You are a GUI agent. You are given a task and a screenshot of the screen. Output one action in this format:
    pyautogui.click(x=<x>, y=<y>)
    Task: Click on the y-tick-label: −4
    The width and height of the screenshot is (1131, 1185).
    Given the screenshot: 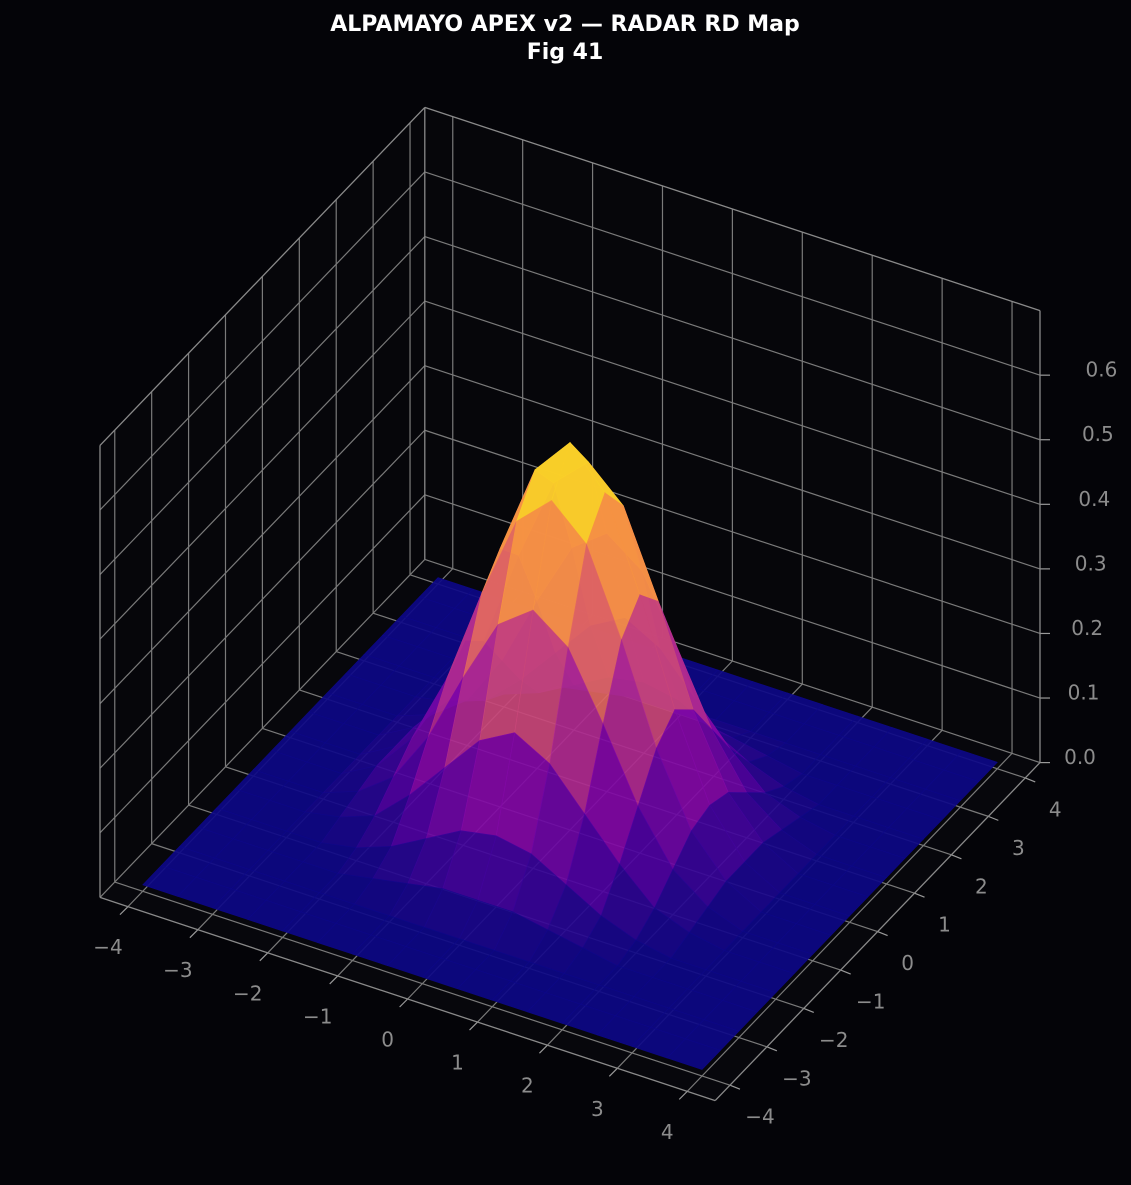 What is the action you would take?
    pyautogui.click(x=759, y=1117)
    